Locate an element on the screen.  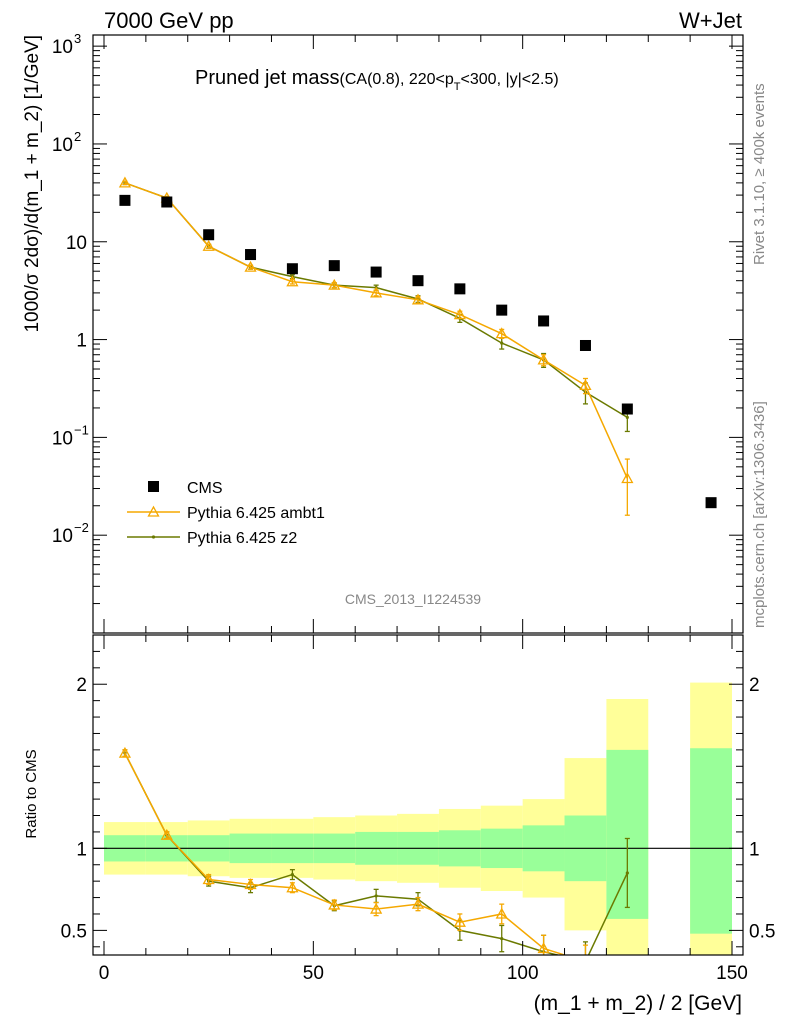
analysis-id: CMS_2013_I1224539 is located at coordinates (413, 599).